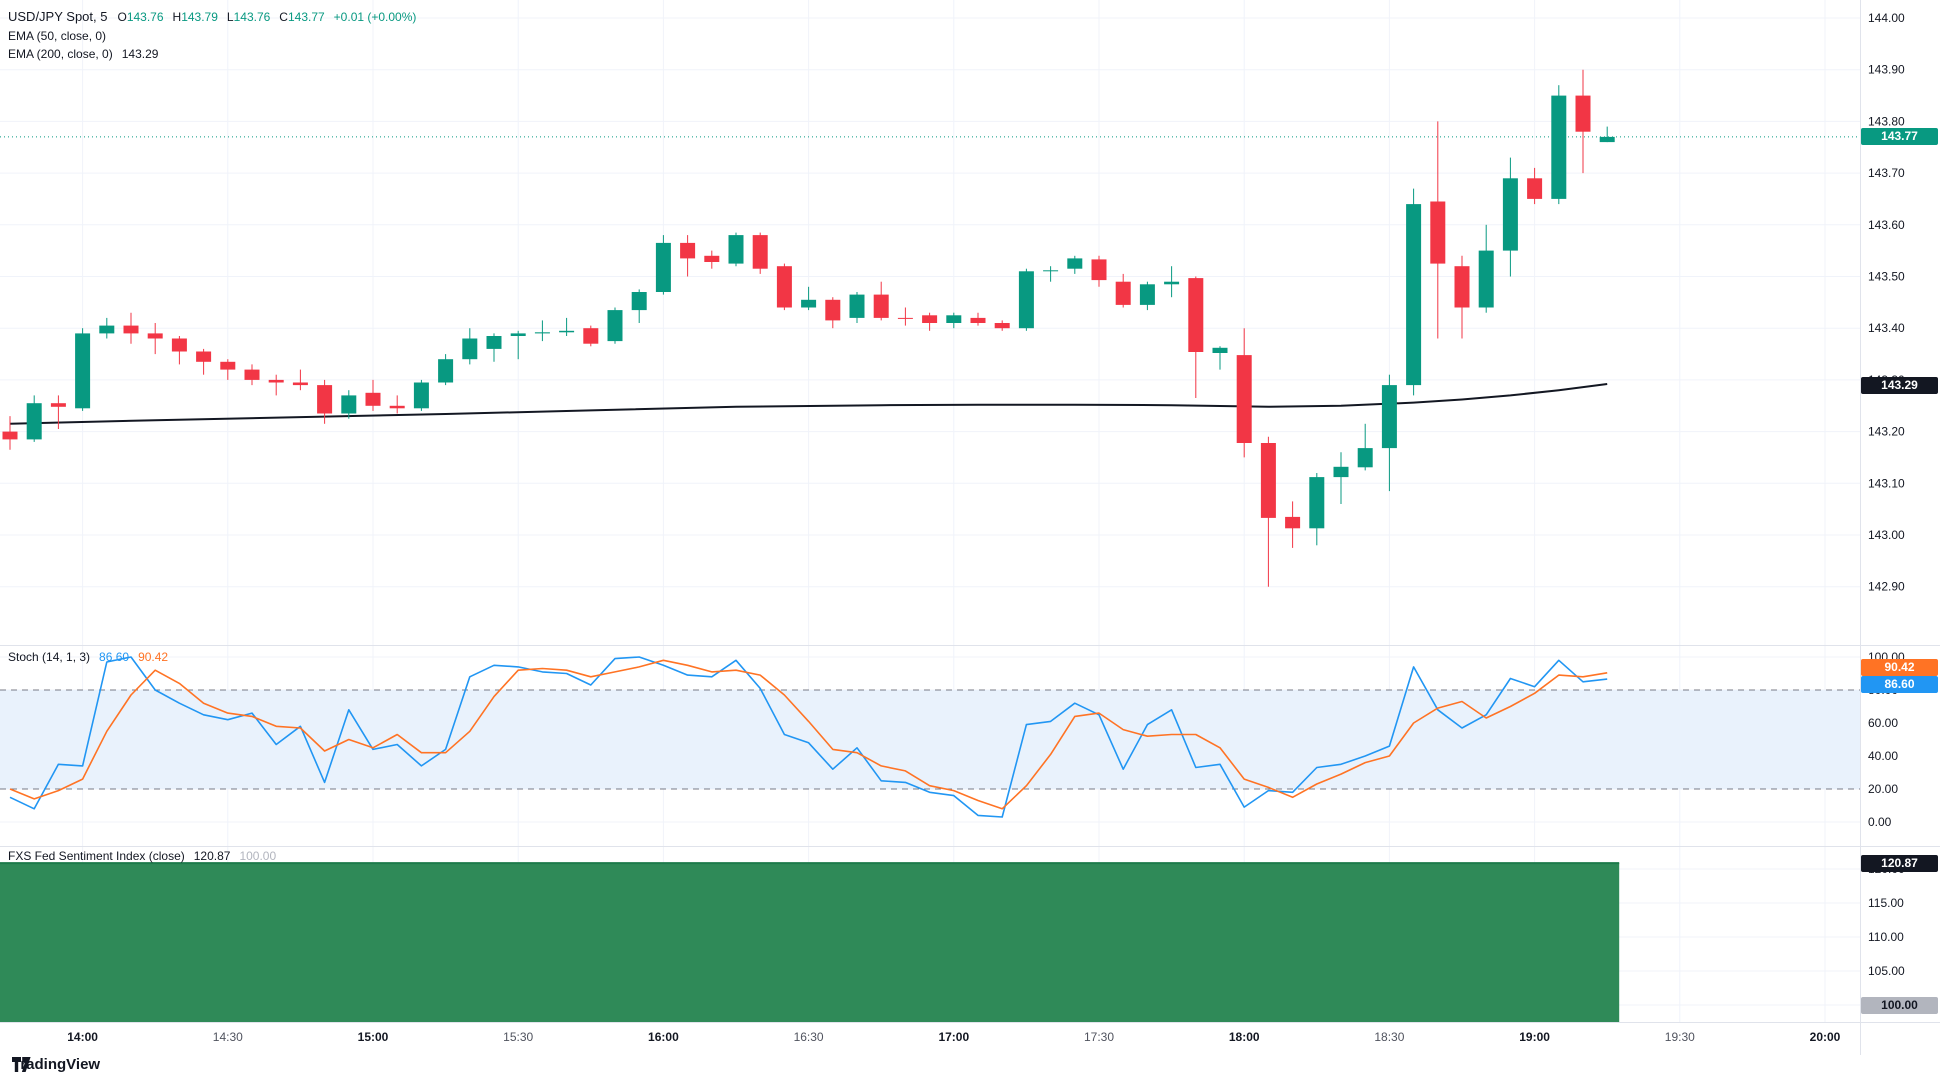  What do you see at coordinates (1883, 789) in the screenshot?
I see `svg-text: 20.00` at bounding box center [1883, 789].